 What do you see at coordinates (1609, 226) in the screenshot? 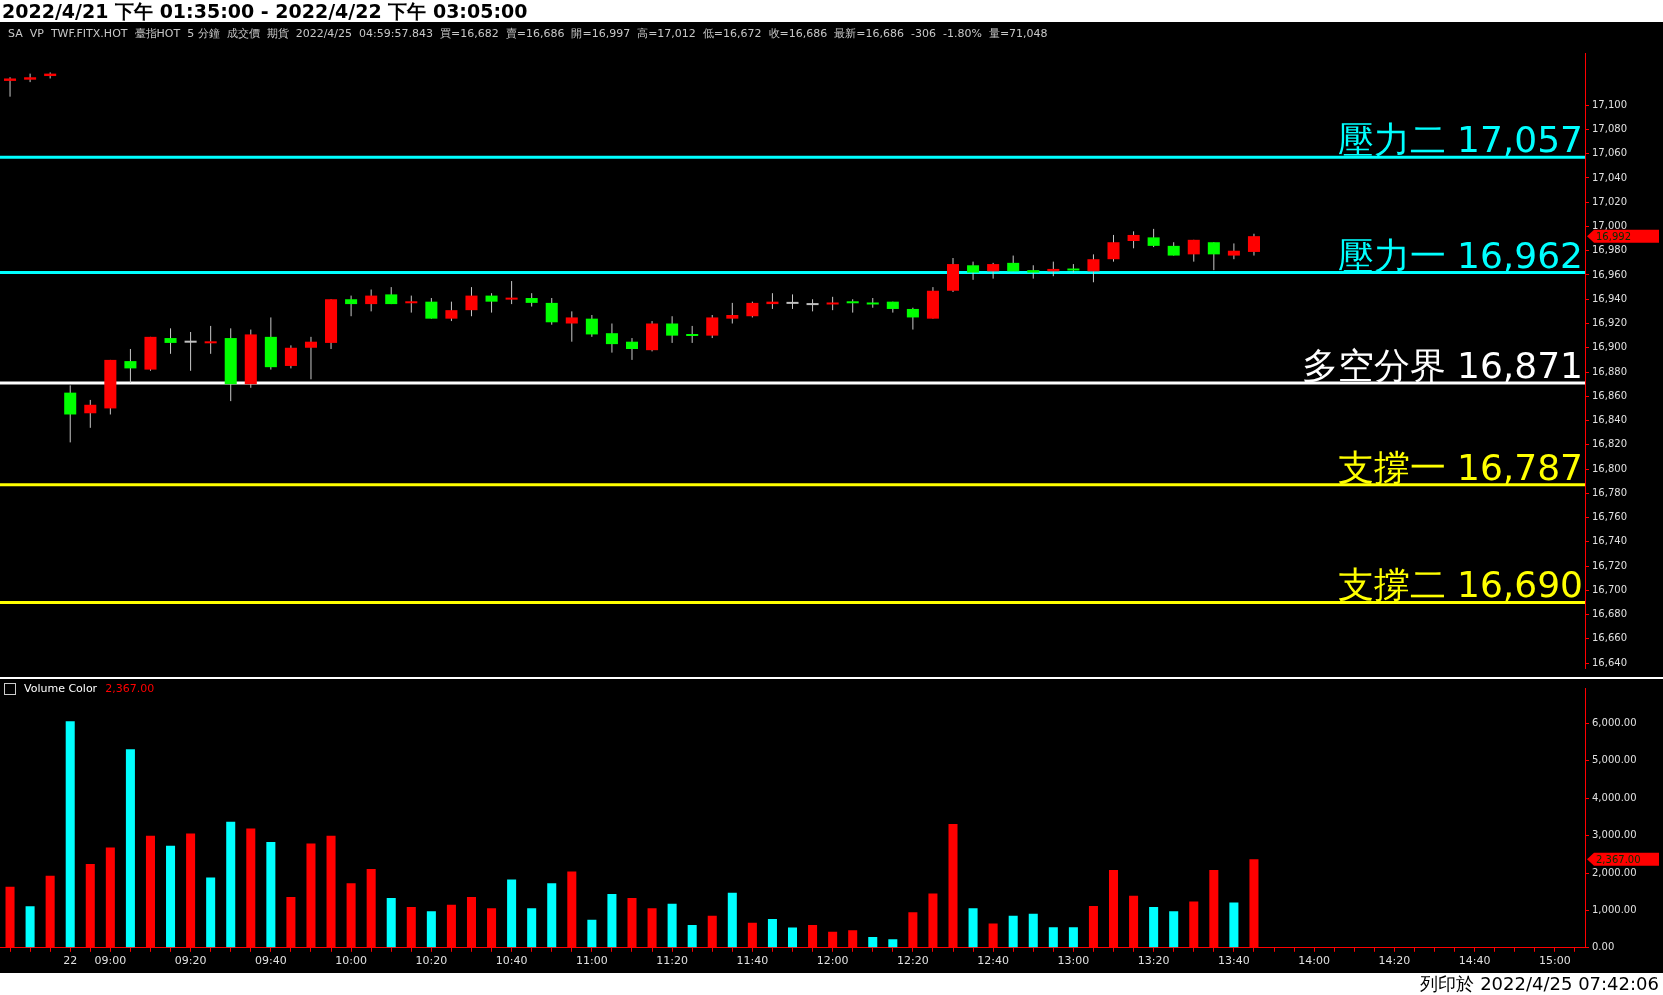
I see `y-tick-label: 17,000` at bounding box center [1609, 226].